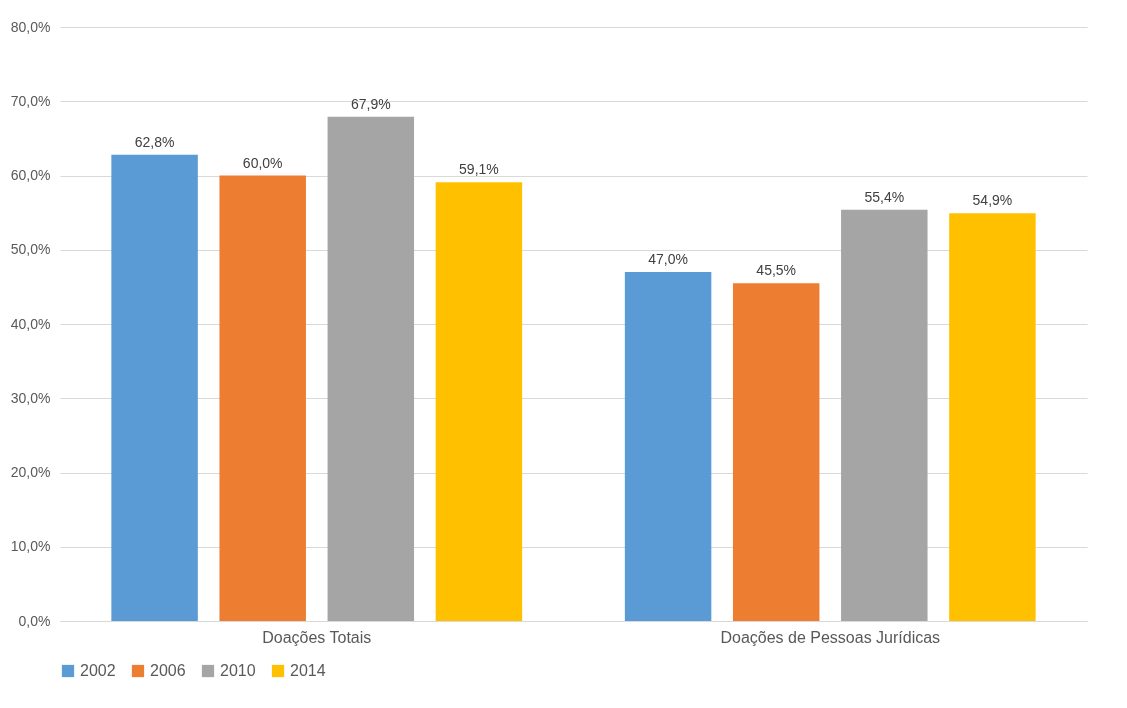 Image resolution: width=1127 pixels, height=708 pixels. I want to click on data-label: 62,8%, so click(154, 141).